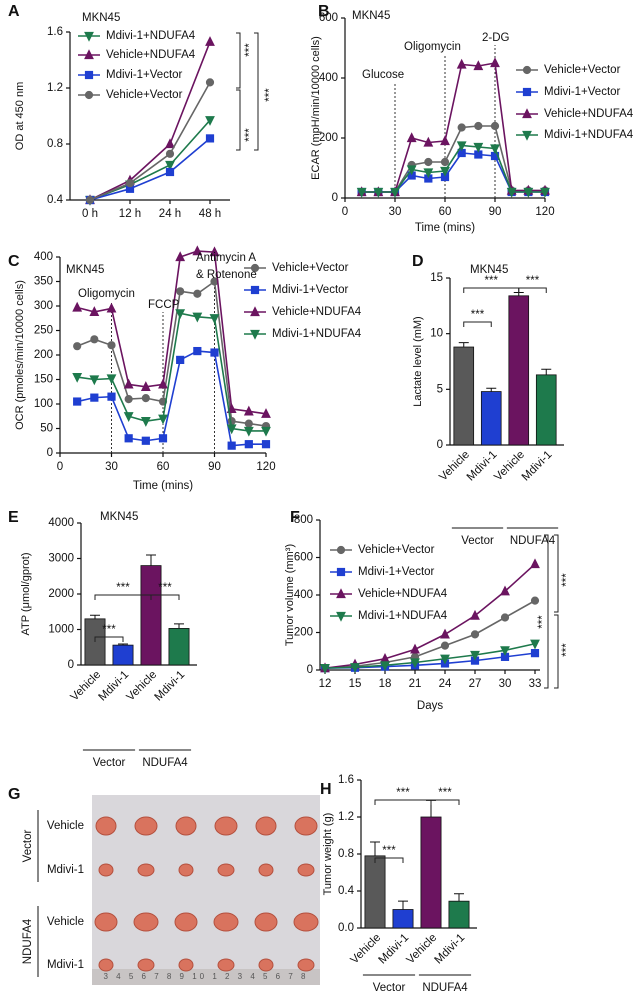 The height and width of the screenshot is (996, 641). What do you see at coordinates (303, 520) in the screenshot?
I see `y-tick-label: 800` at bounding box center [303, 520].